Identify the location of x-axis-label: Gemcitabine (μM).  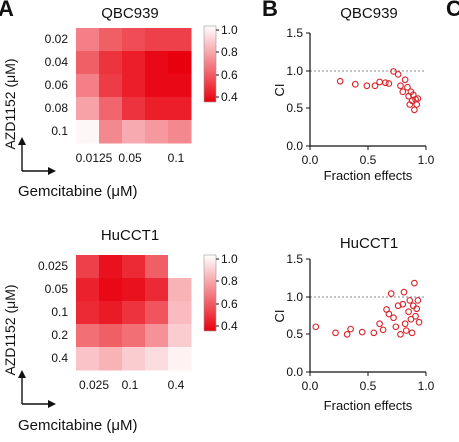
(78, 191).